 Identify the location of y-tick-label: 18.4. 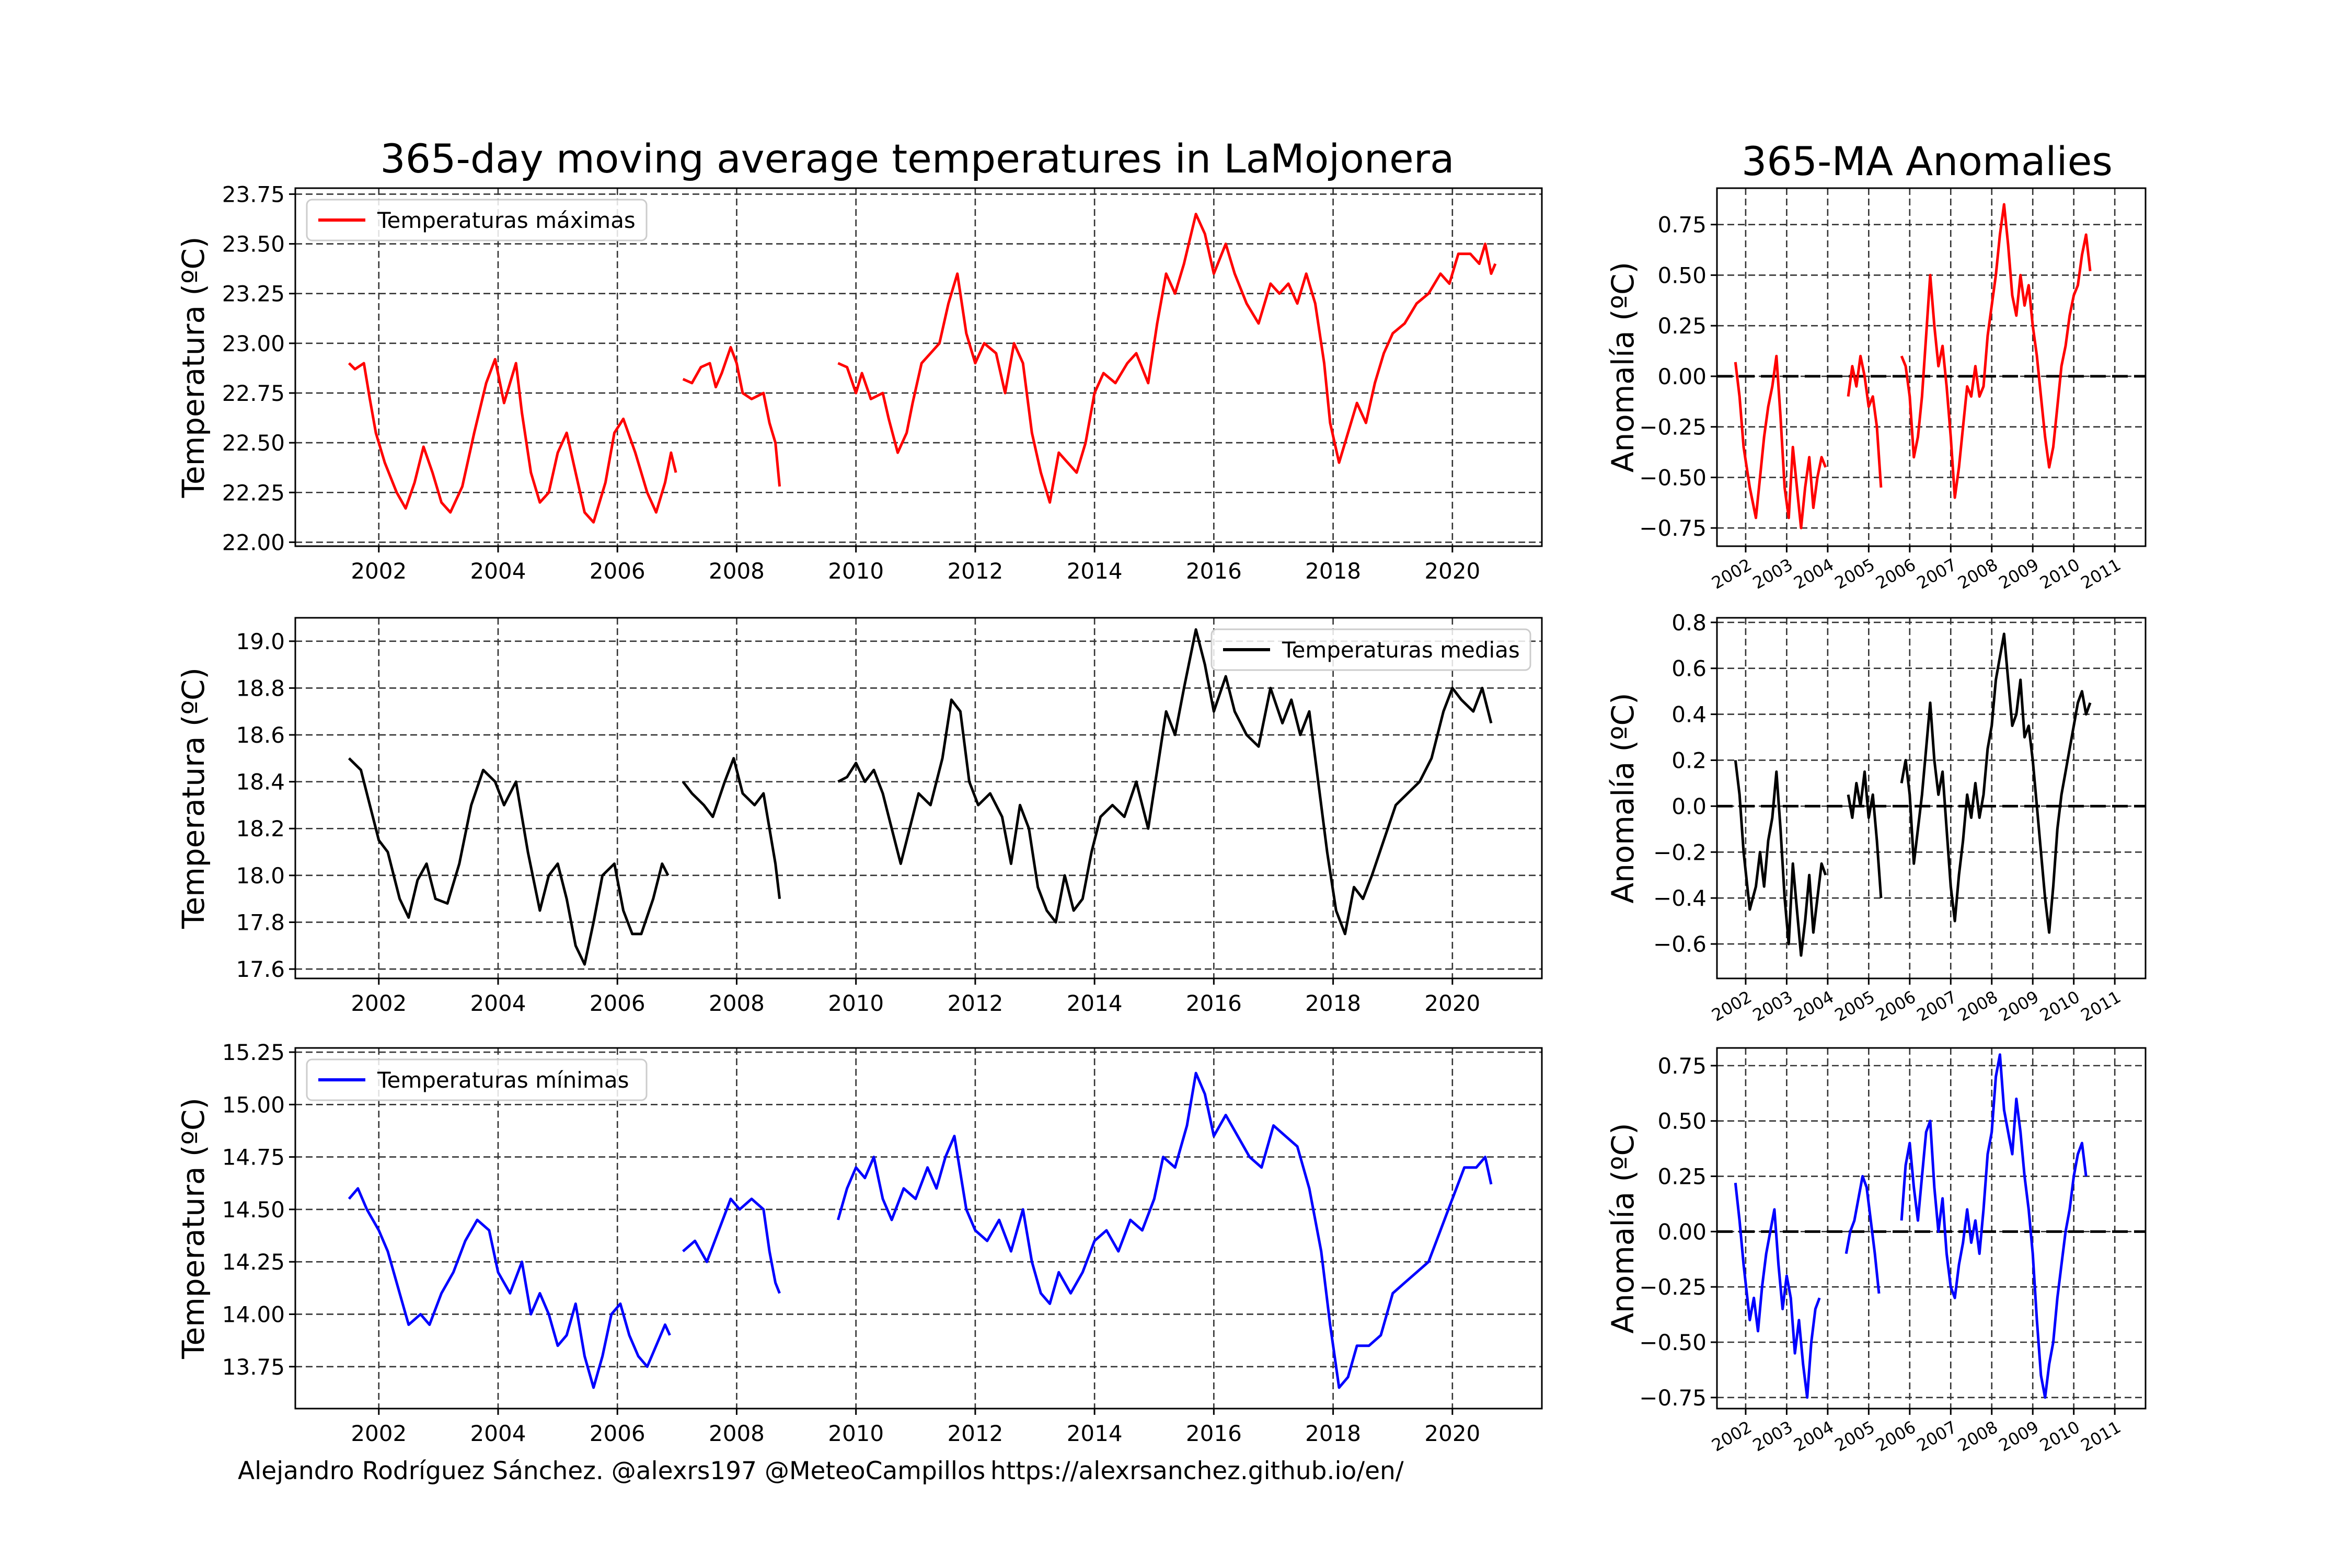
(260, 782).